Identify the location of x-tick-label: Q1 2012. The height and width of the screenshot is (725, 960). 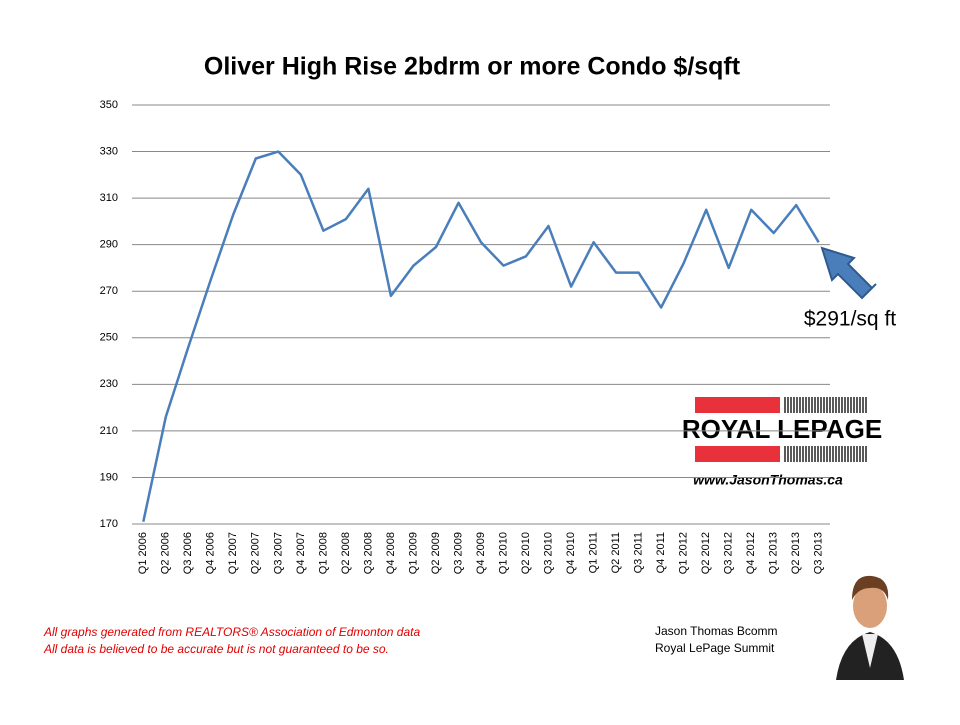
(684, 553).